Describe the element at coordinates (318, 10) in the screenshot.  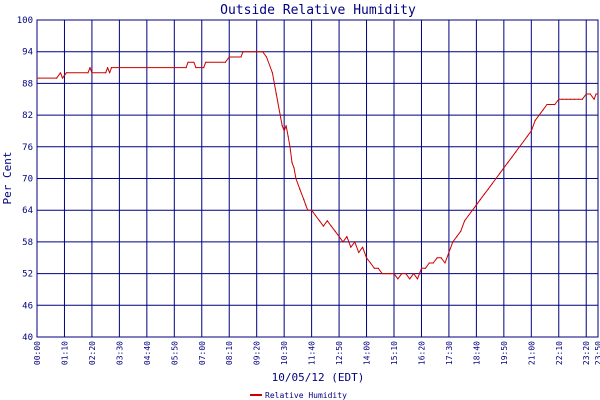
I see `chart-title: Outside Relative Humidity` at that location.